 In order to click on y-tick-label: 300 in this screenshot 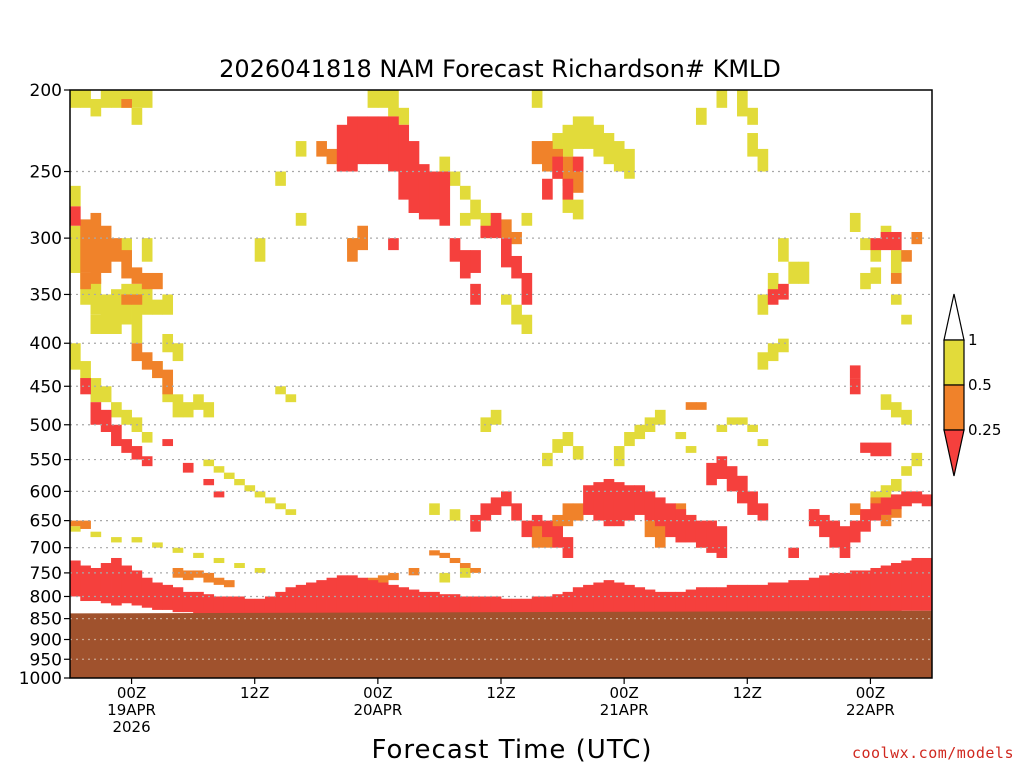, I will do `click(46, 239)`.